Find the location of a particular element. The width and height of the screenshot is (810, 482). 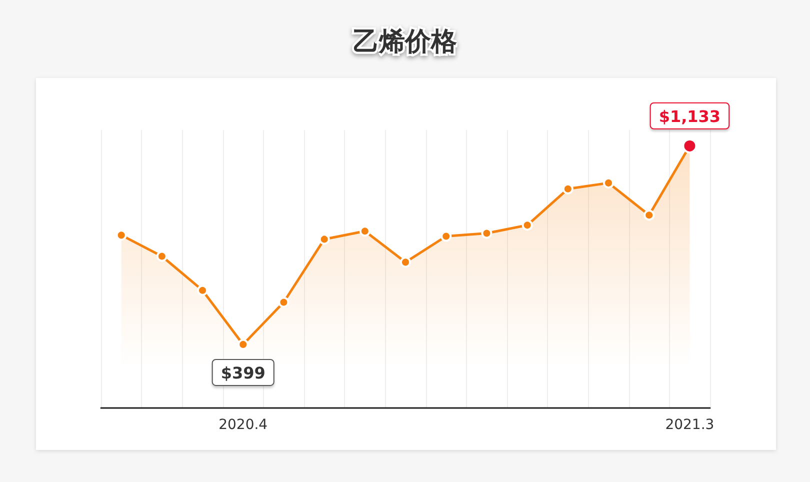

data-label: $399 is located at coordinates (243, 372).